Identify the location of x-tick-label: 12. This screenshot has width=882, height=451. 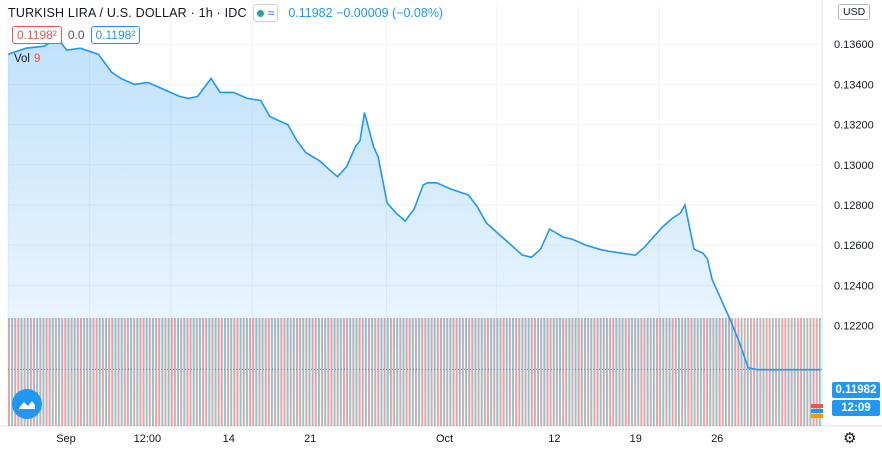
(554, 439).